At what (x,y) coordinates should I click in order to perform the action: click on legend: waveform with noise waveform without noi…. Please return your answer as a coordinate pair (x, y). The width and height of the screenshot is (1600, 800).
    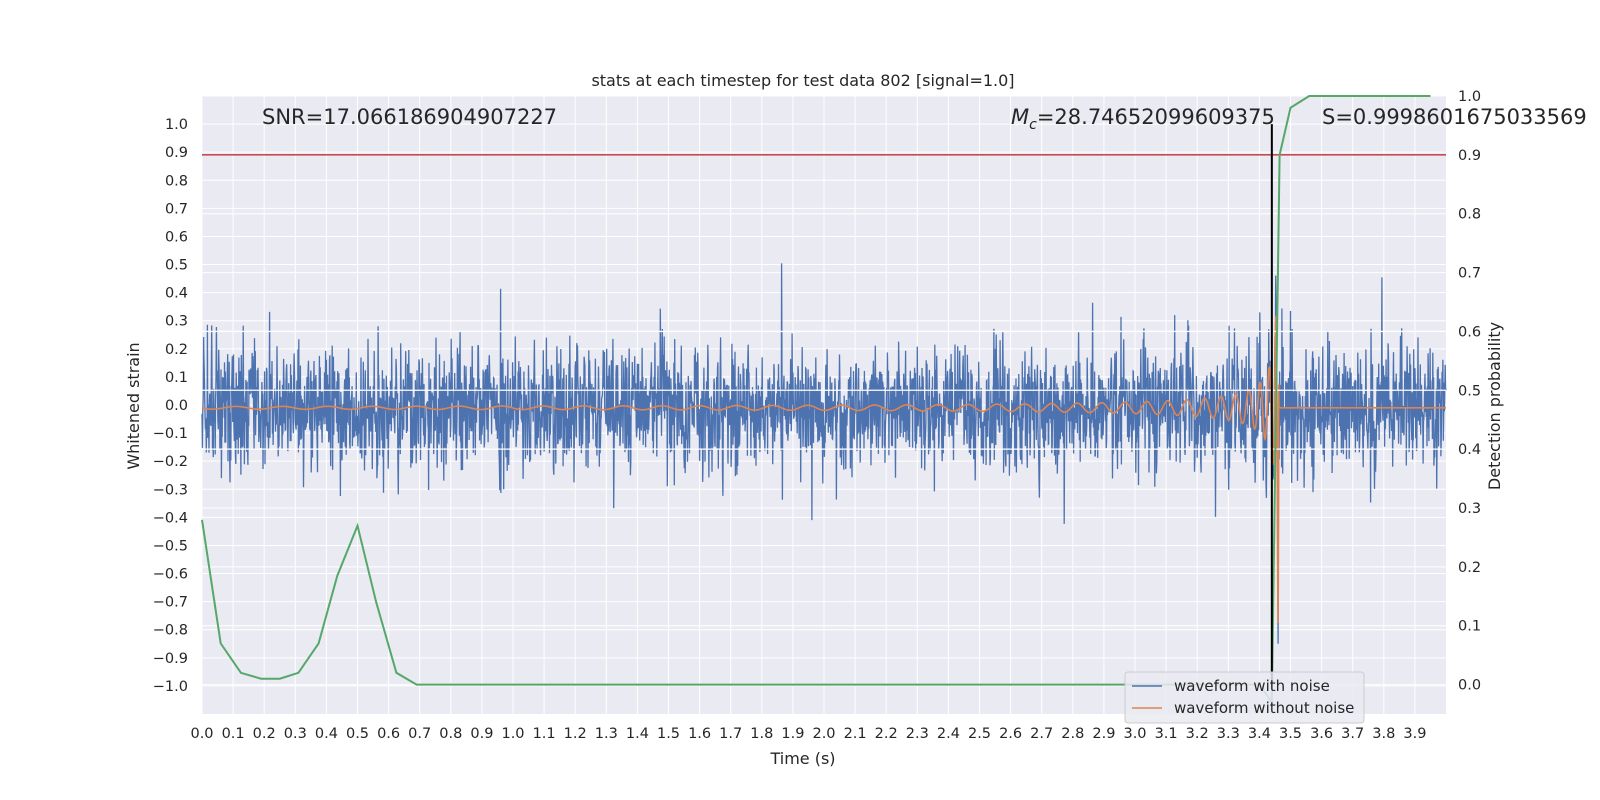
    Looking at the image, I should click on (1244, 697).